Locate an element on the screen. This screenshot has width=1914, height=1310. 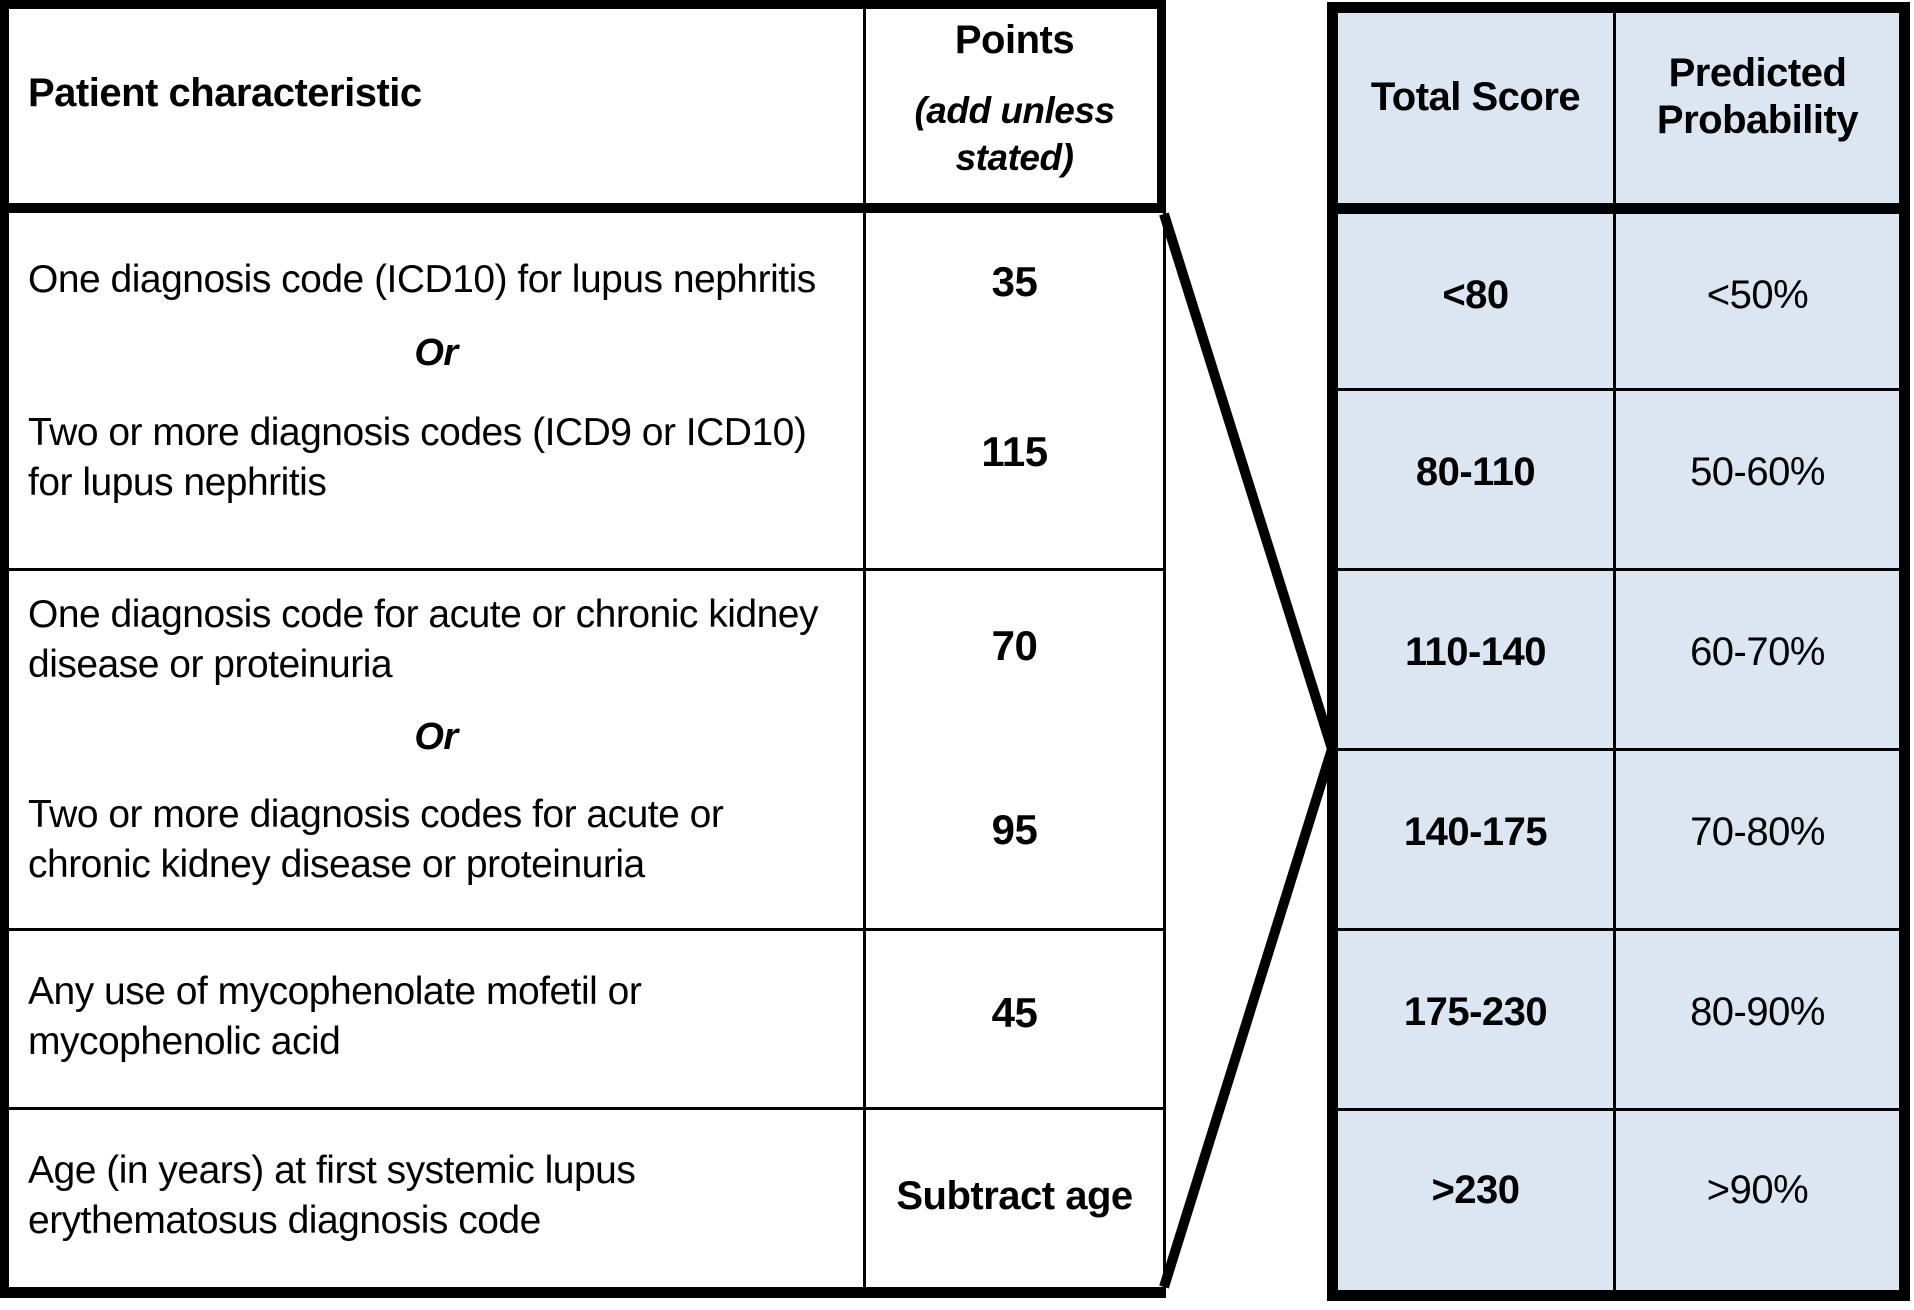
row2-item1-line2: disease or proteinuria is located at coordinates (210, 664).